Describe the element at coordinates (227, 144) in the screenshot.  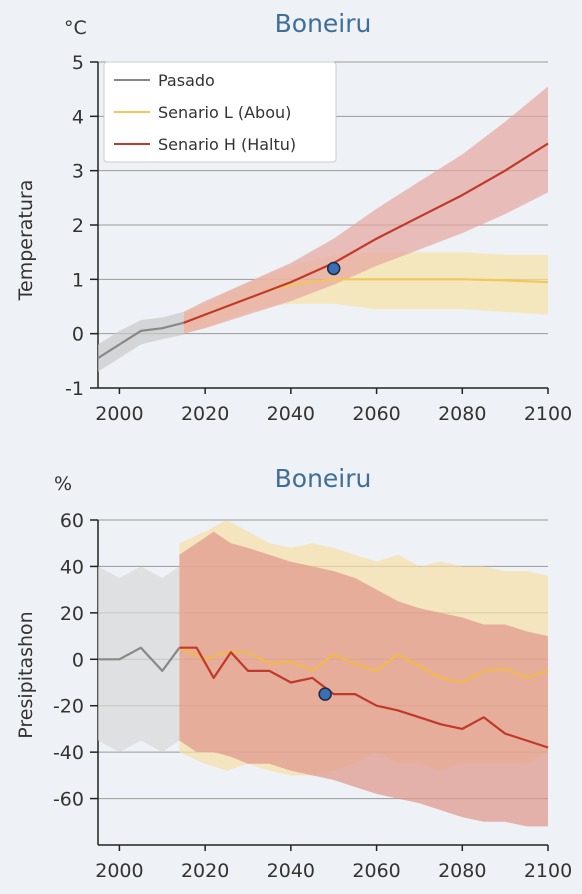
I see `legend-label-senario-h: Senario H (Haltu)` at that location.